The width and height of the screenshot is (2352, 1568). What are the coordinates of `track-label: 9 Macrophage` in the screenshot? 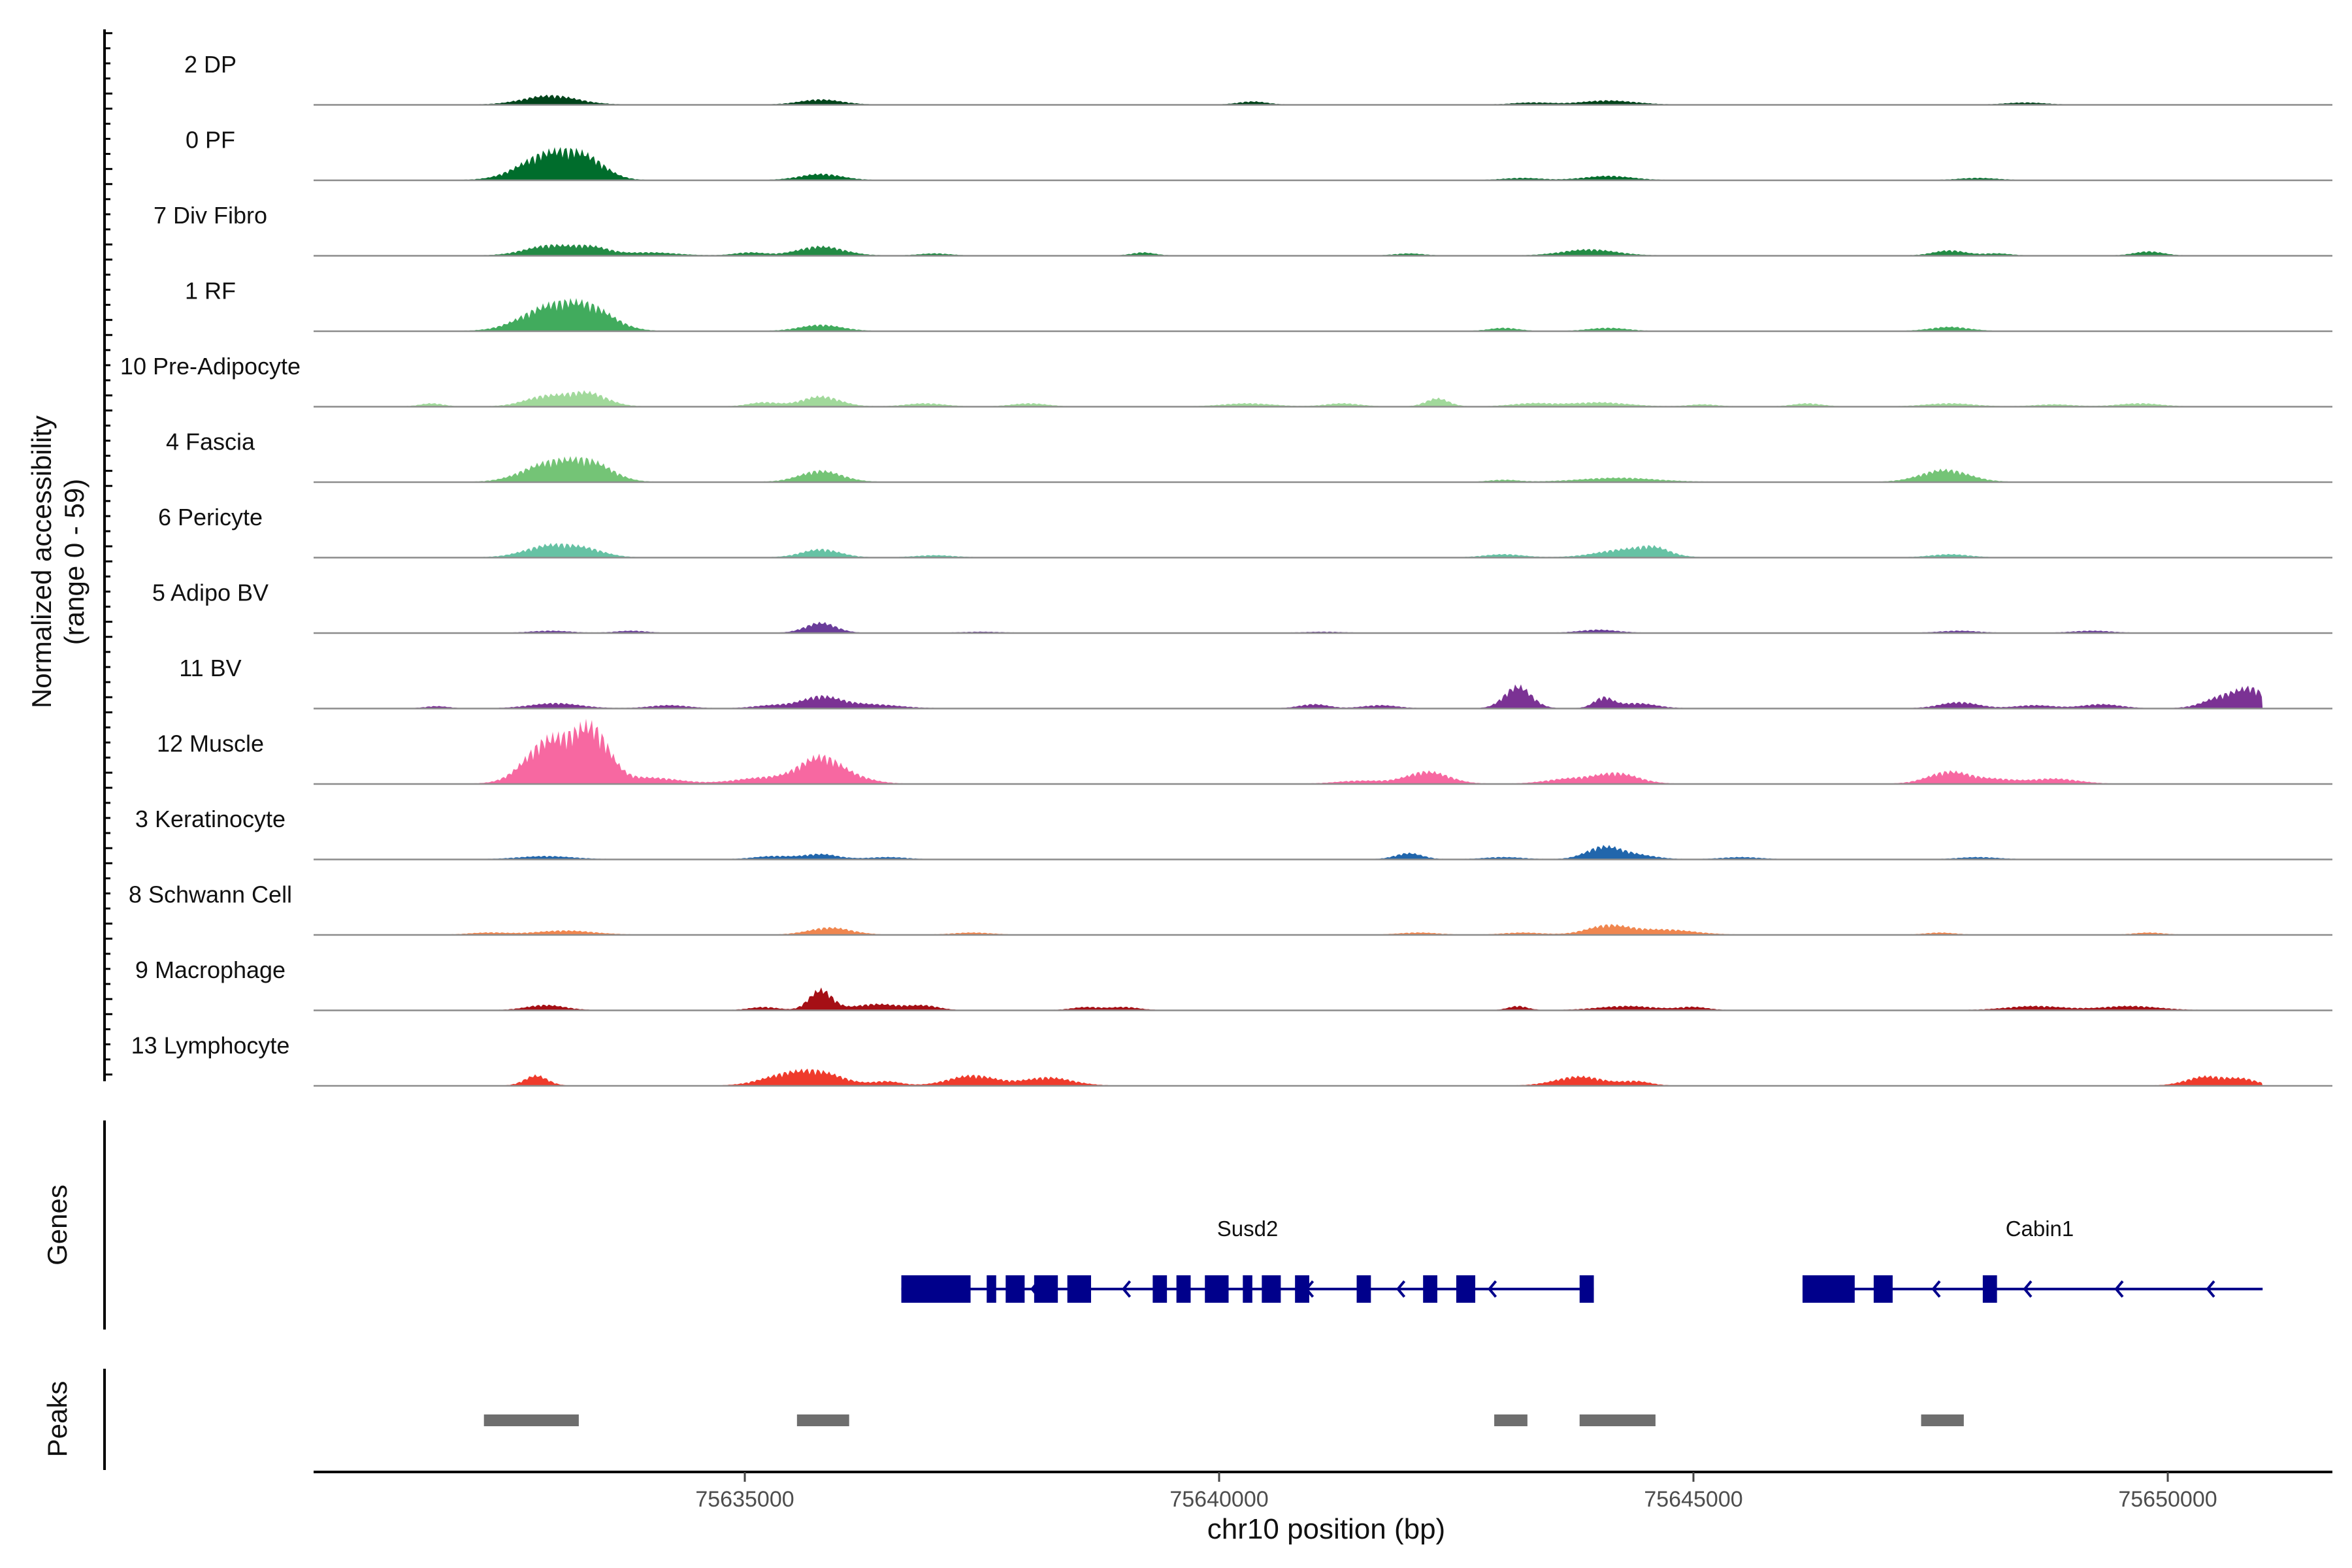 It's located at (210, 969).